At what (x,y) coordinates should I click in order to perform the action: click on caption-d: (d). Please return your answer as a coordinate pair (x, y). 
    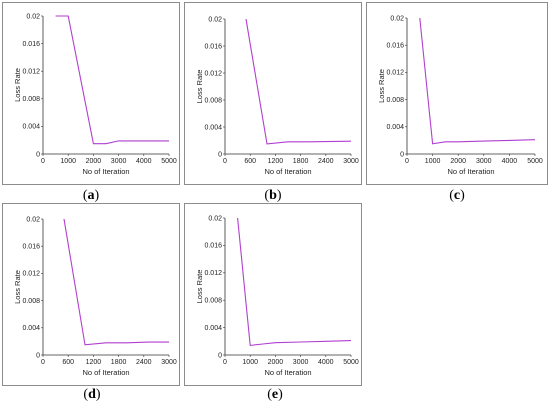
    Looking at the image, I should click on (92, 394).